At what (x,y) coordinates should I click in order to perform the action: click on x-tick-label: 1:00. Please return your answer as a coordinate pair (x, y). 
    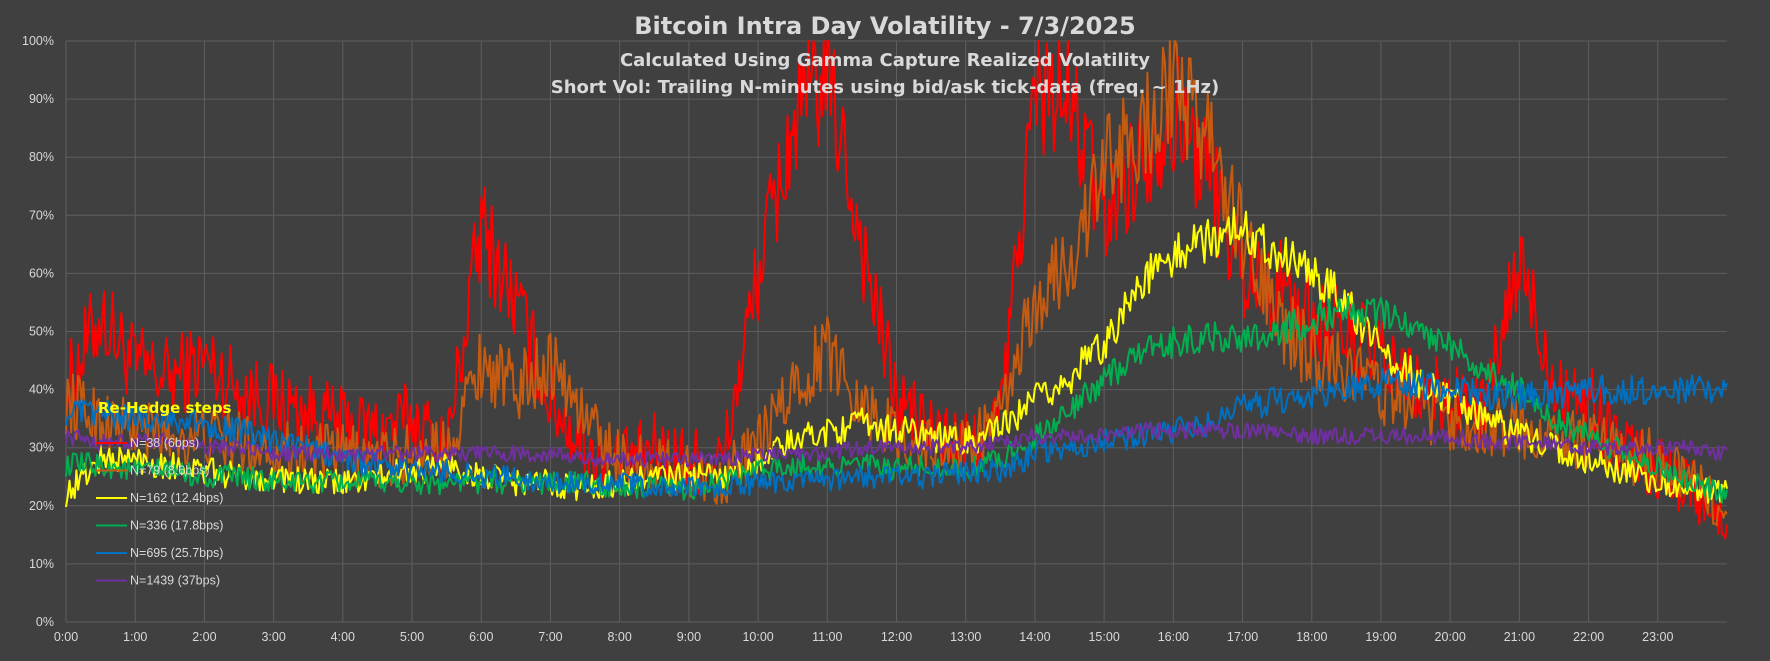
    Looking at the image, I should click on (135, 637).